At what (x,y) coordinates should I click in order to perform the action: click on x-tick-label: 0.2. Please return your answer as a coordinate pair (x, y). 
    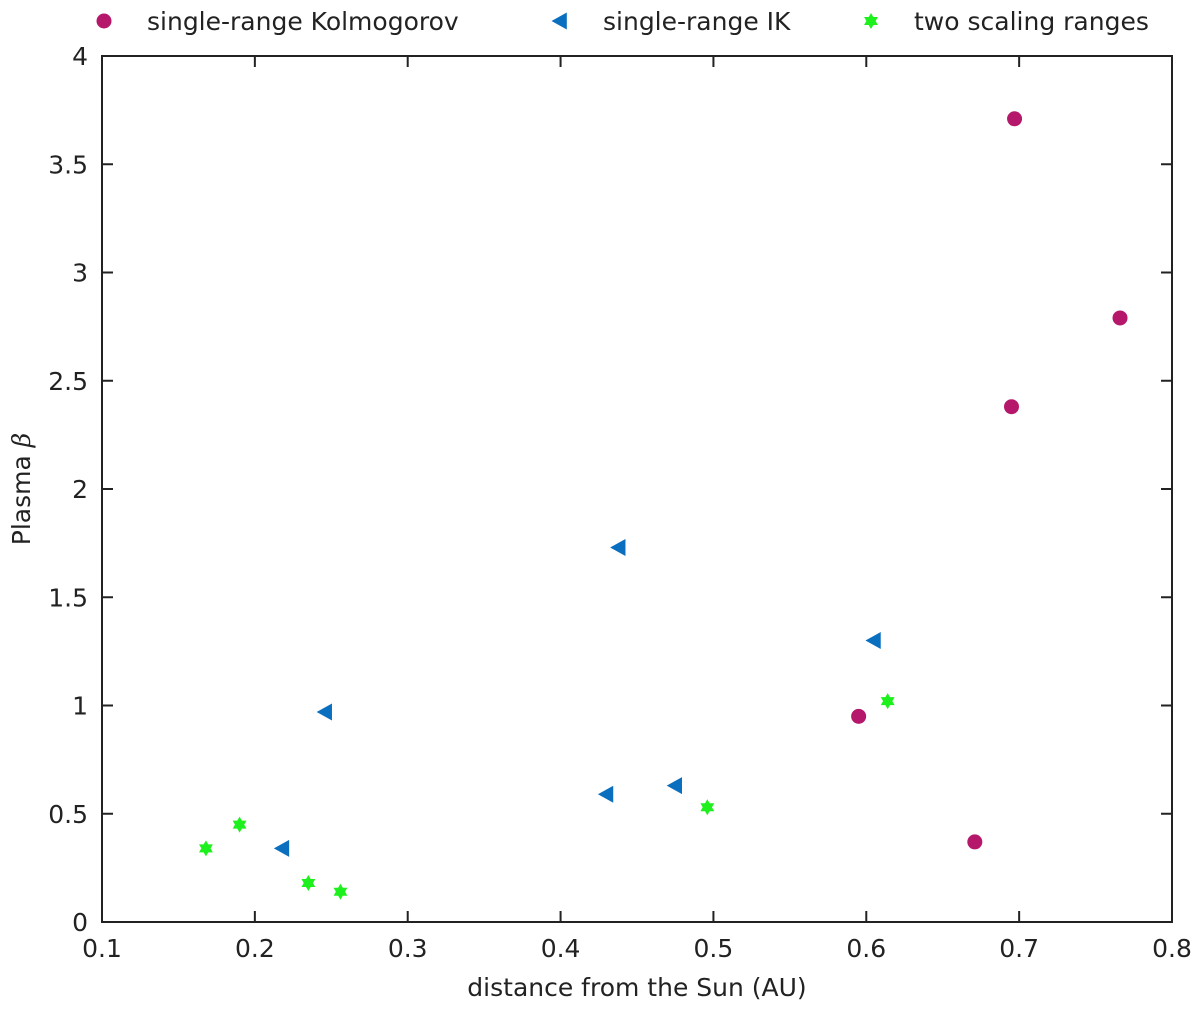
    Looking at the image, I should click on (255, 948).